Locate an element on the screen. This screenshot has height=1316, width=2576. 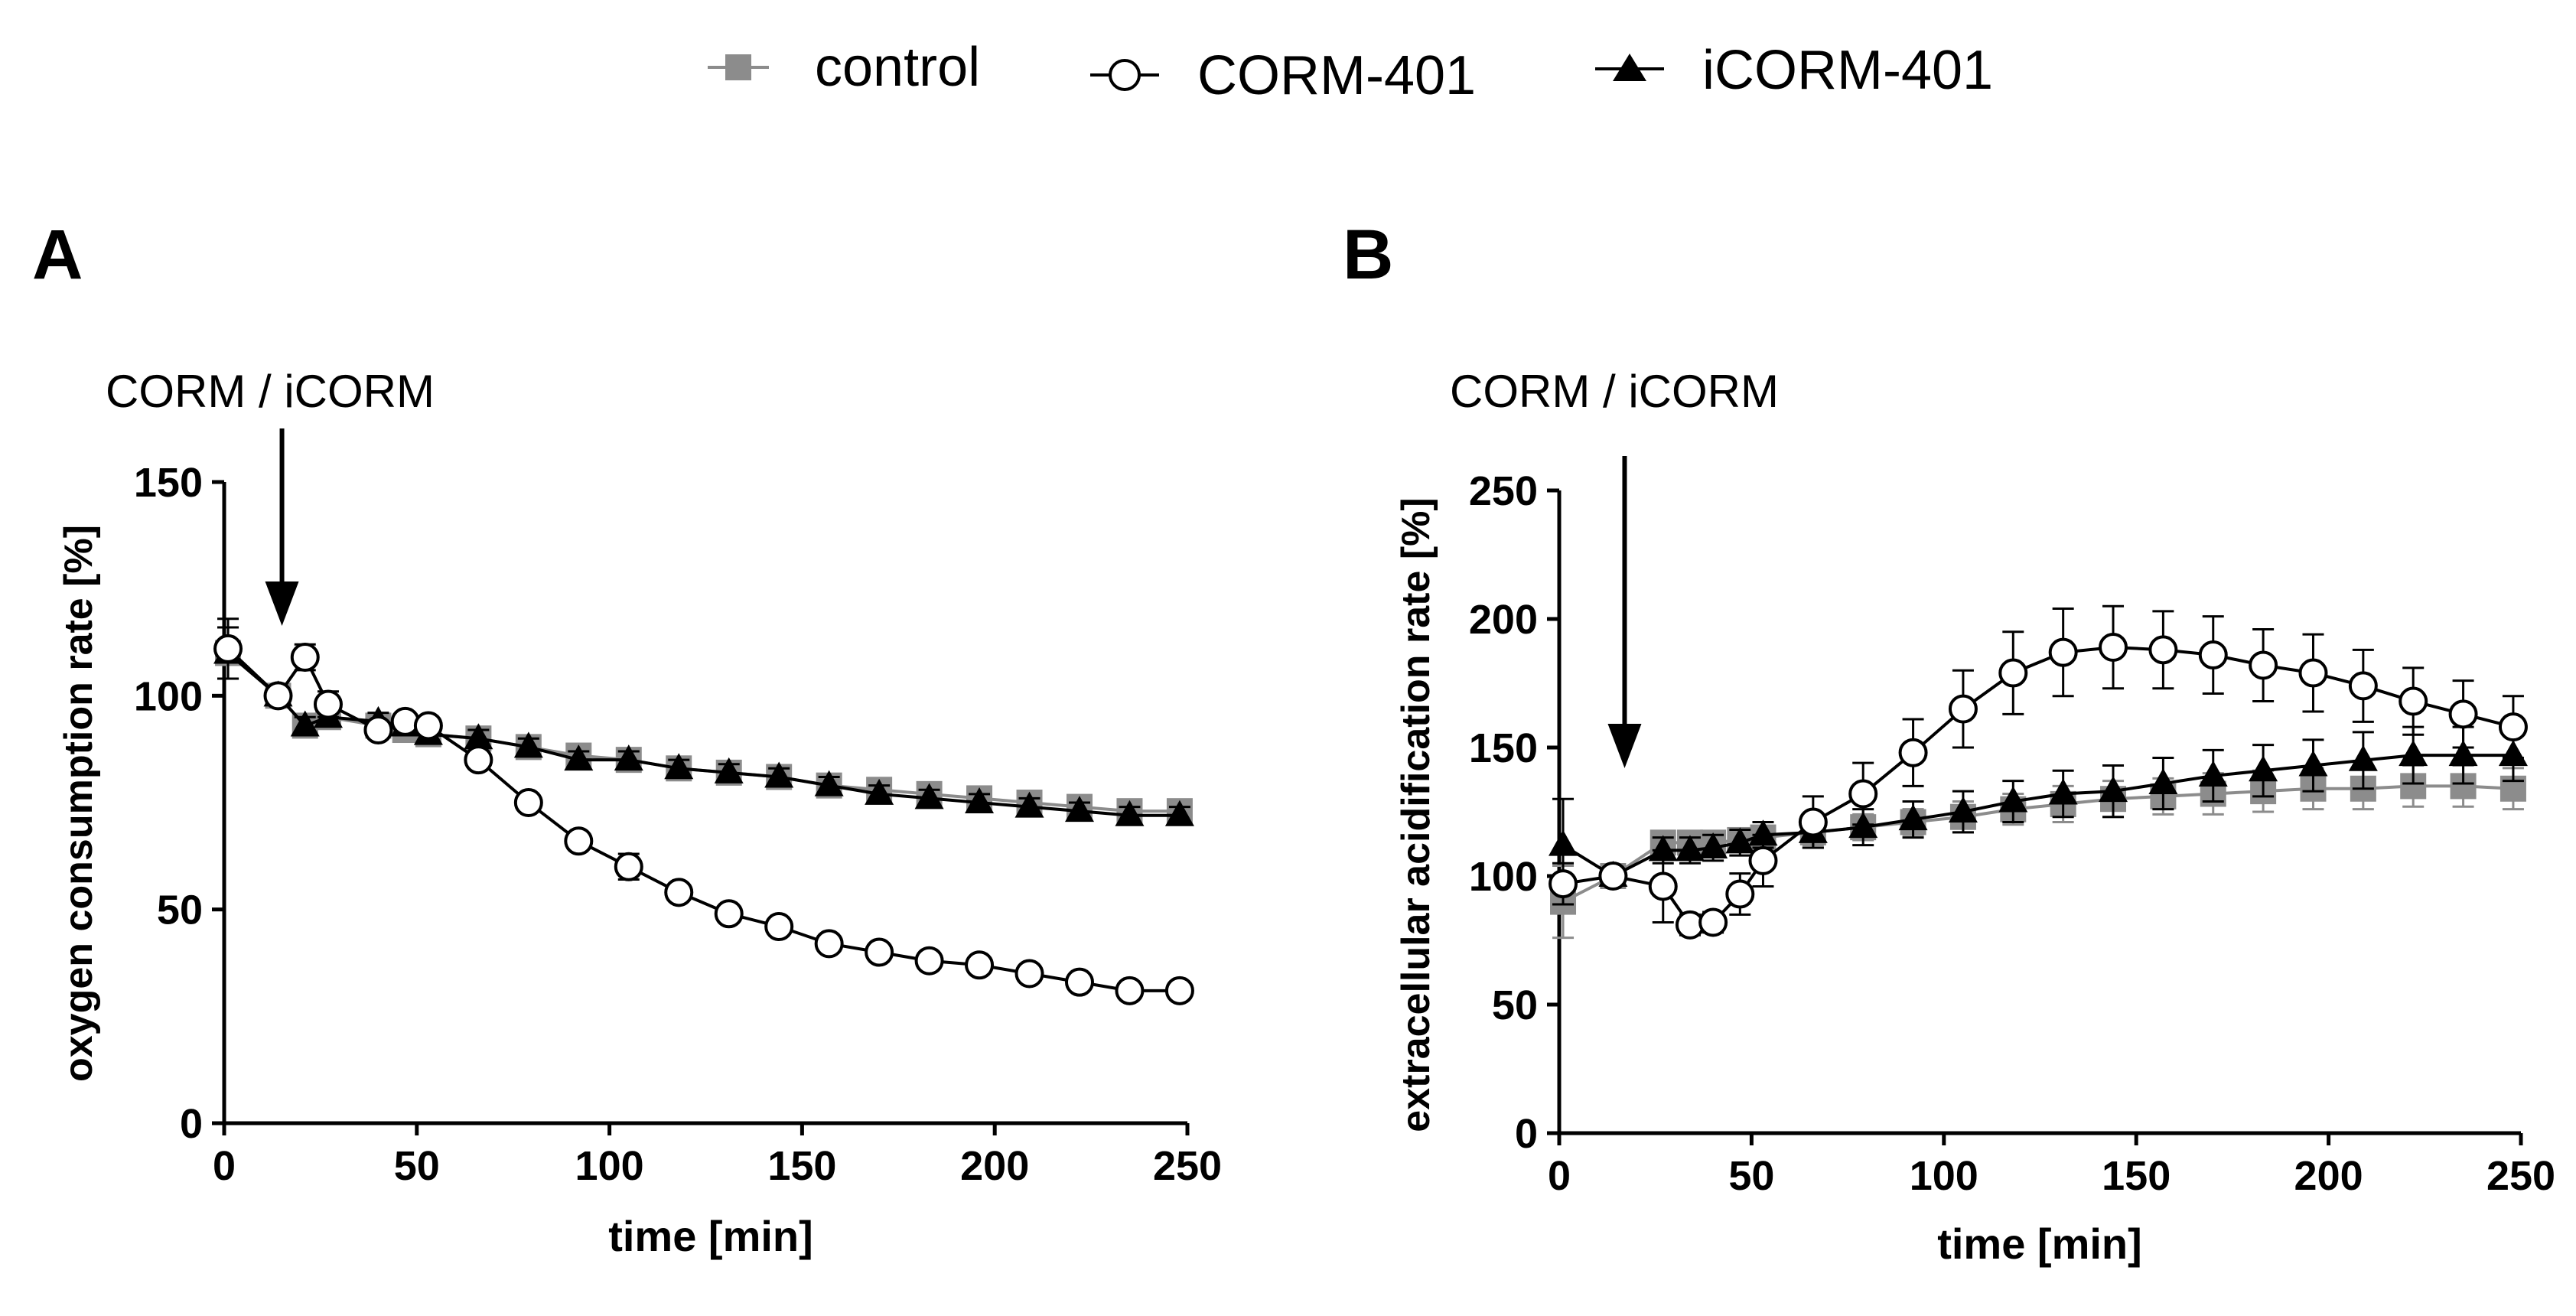
legend-label-corm401: CORM-401 is located at coordinates (1337, 75).